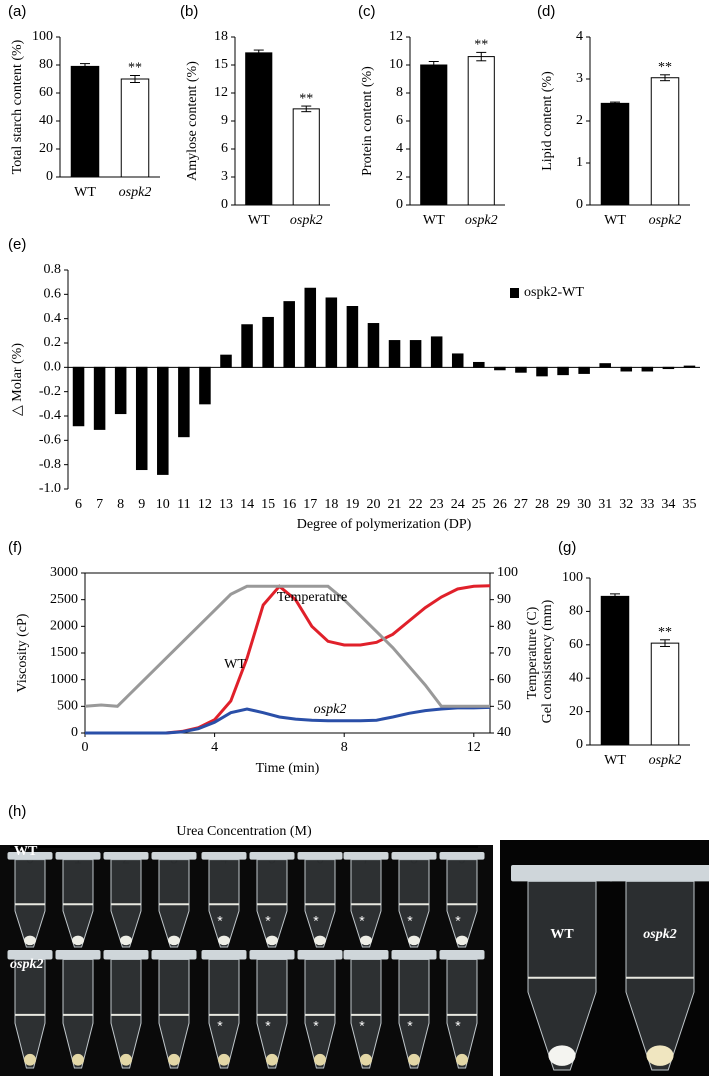  I want to click on y-tick-label: 12, so click(396, 36).